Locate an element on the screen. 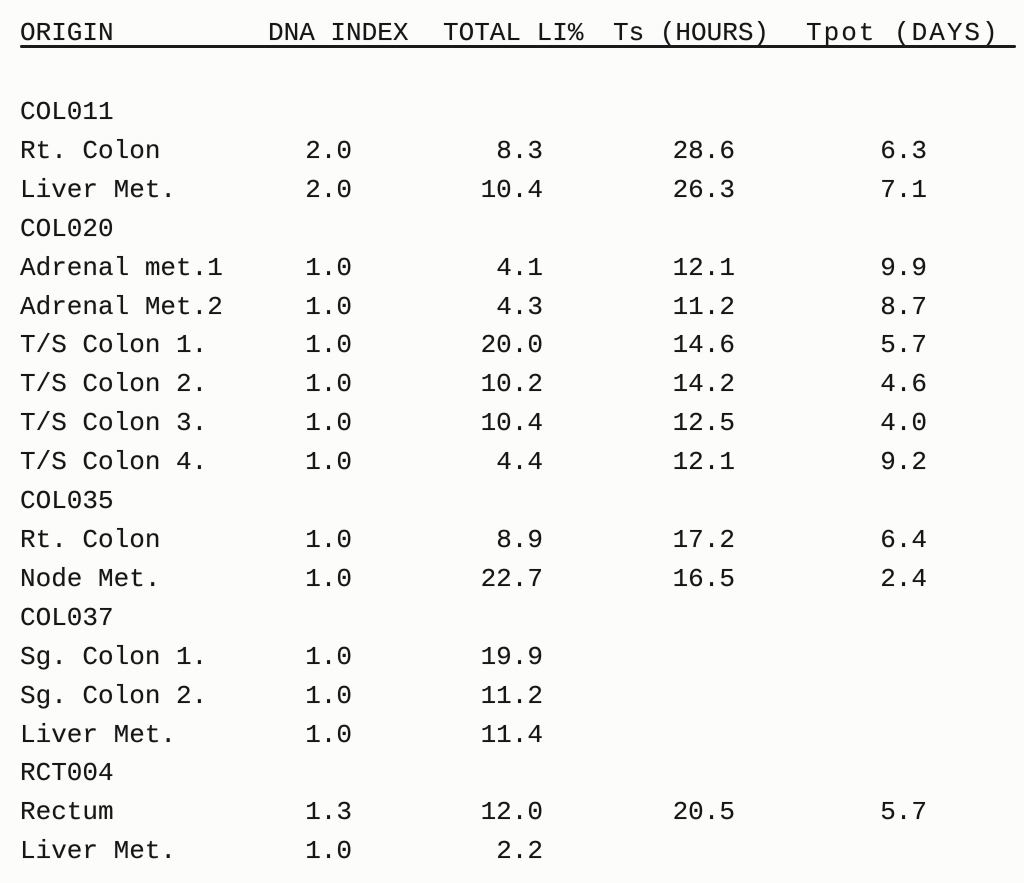  cell-total-li: 4.1 is located at coordinates (519, 267).